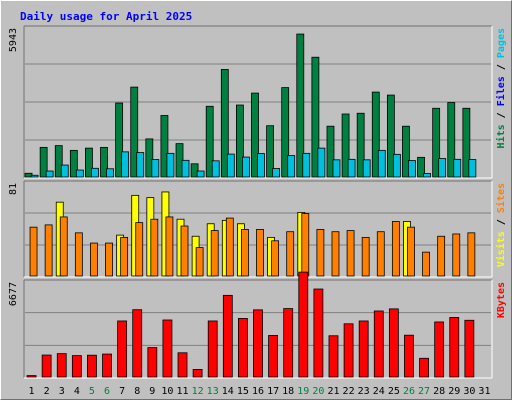 The image size is (512, 404). What do you see at coordinates (501, 300) in the screenshot?
I see `axis-legend-label: KBytes` at bounding box center [501, 300].